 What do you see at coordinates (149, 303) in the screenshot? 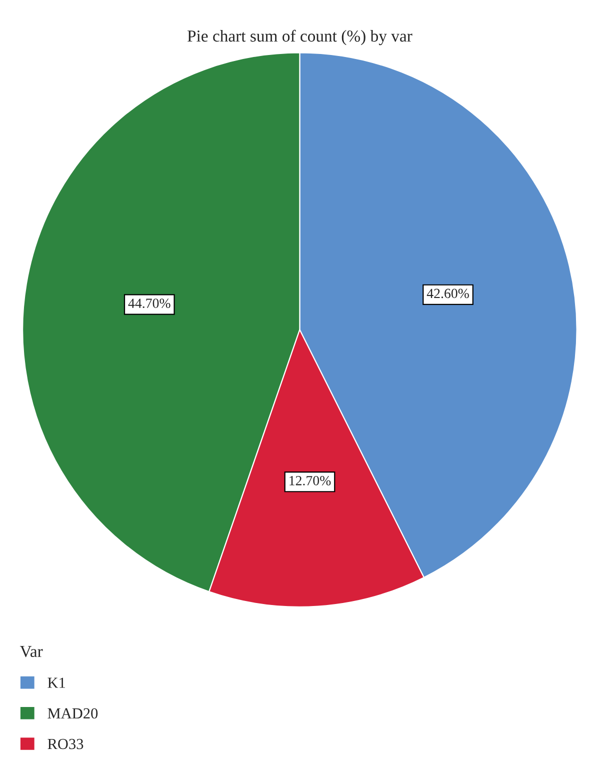
I see `data-label: 44.70%` at bounding box center [149, 303].